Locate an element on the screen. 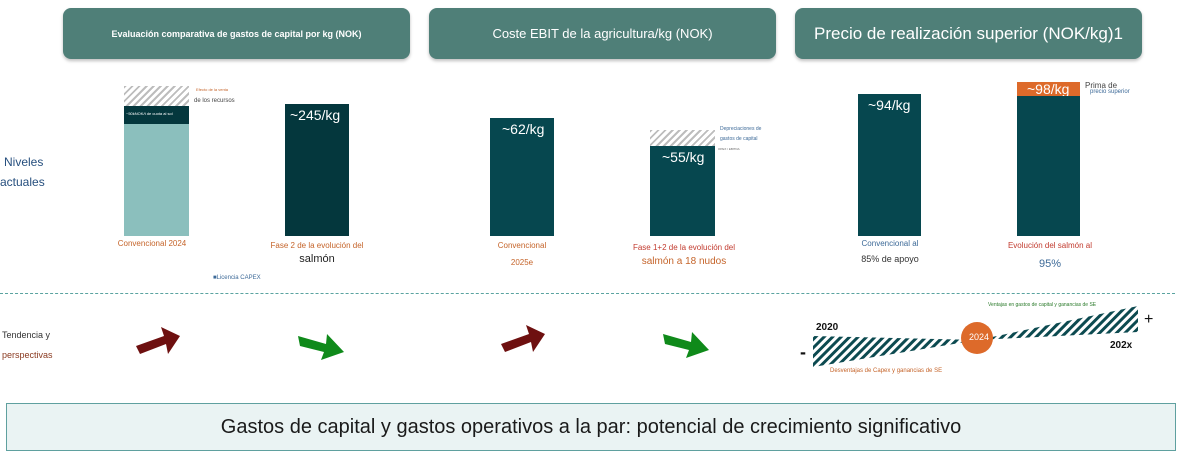 Image resolution: width=1180 pixels, height=453 pixels. capex-conv-inner-text: ~50kNOK/t de cuota al sol is located at coordinates (149, 113).